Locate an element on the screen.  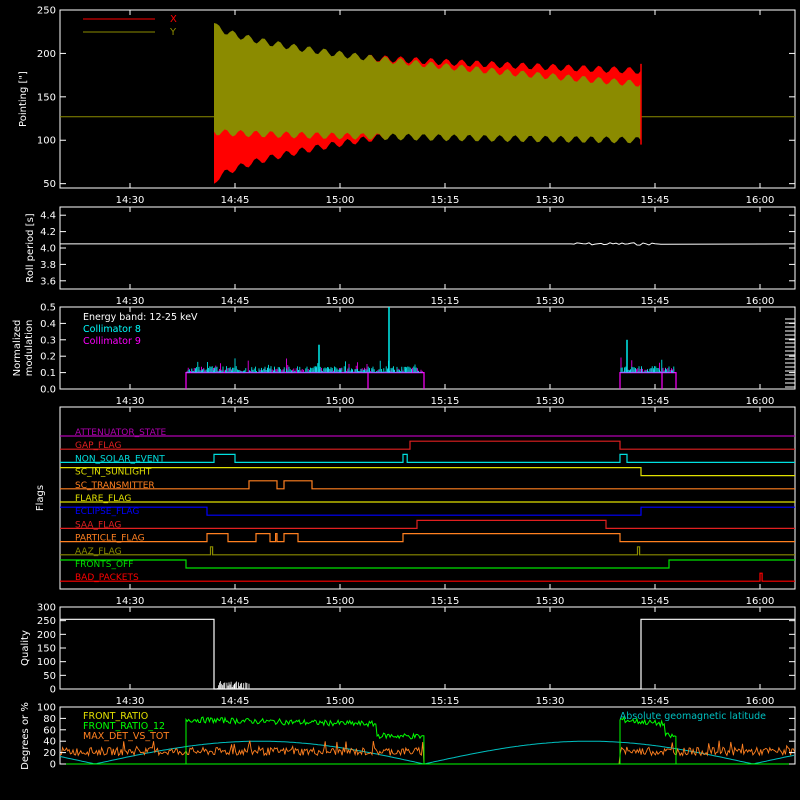
flag-label-particle-flag: PARTICLE_FLAG is located at coordinates (110, 539).